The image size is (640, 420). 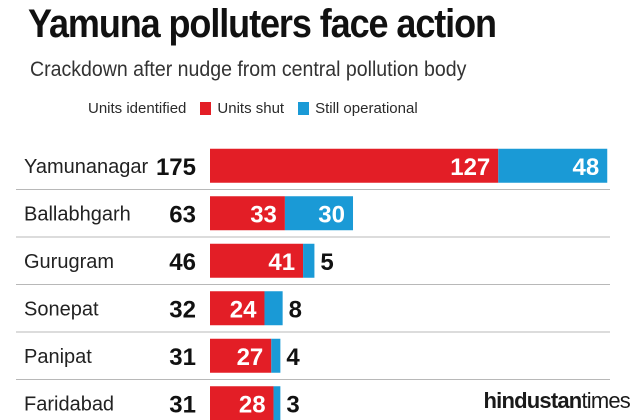 What do you see at coordinates (309, 260) in the screenshot?
I see `bar-operational-gurugram` at bounding box center [309, 260].